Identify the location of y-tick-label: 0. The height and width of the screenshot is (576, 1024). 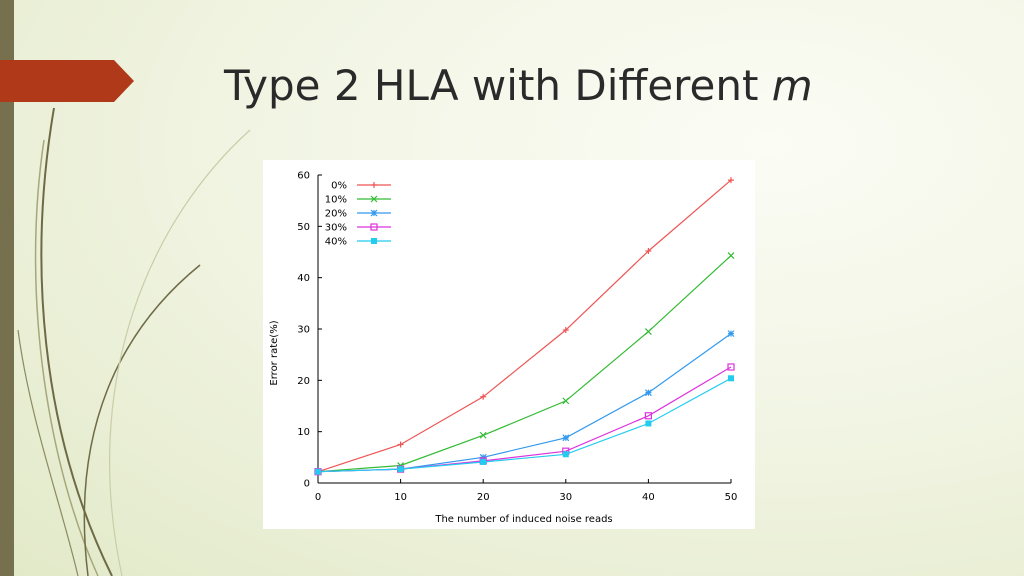
(307, 484).